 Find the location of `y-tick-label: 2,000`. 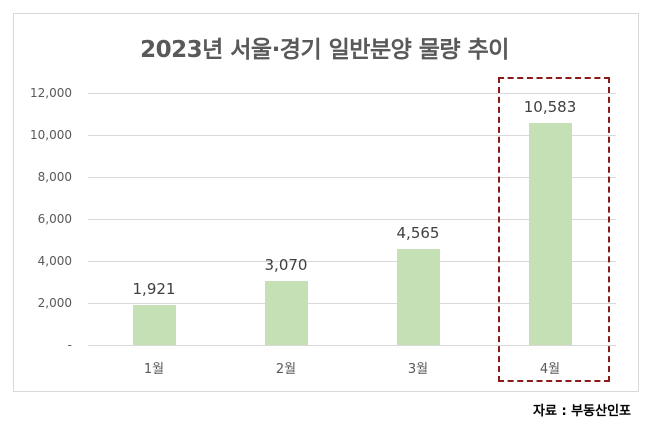

y-tick-label: 2,000 is located at coordinates (54, 303).